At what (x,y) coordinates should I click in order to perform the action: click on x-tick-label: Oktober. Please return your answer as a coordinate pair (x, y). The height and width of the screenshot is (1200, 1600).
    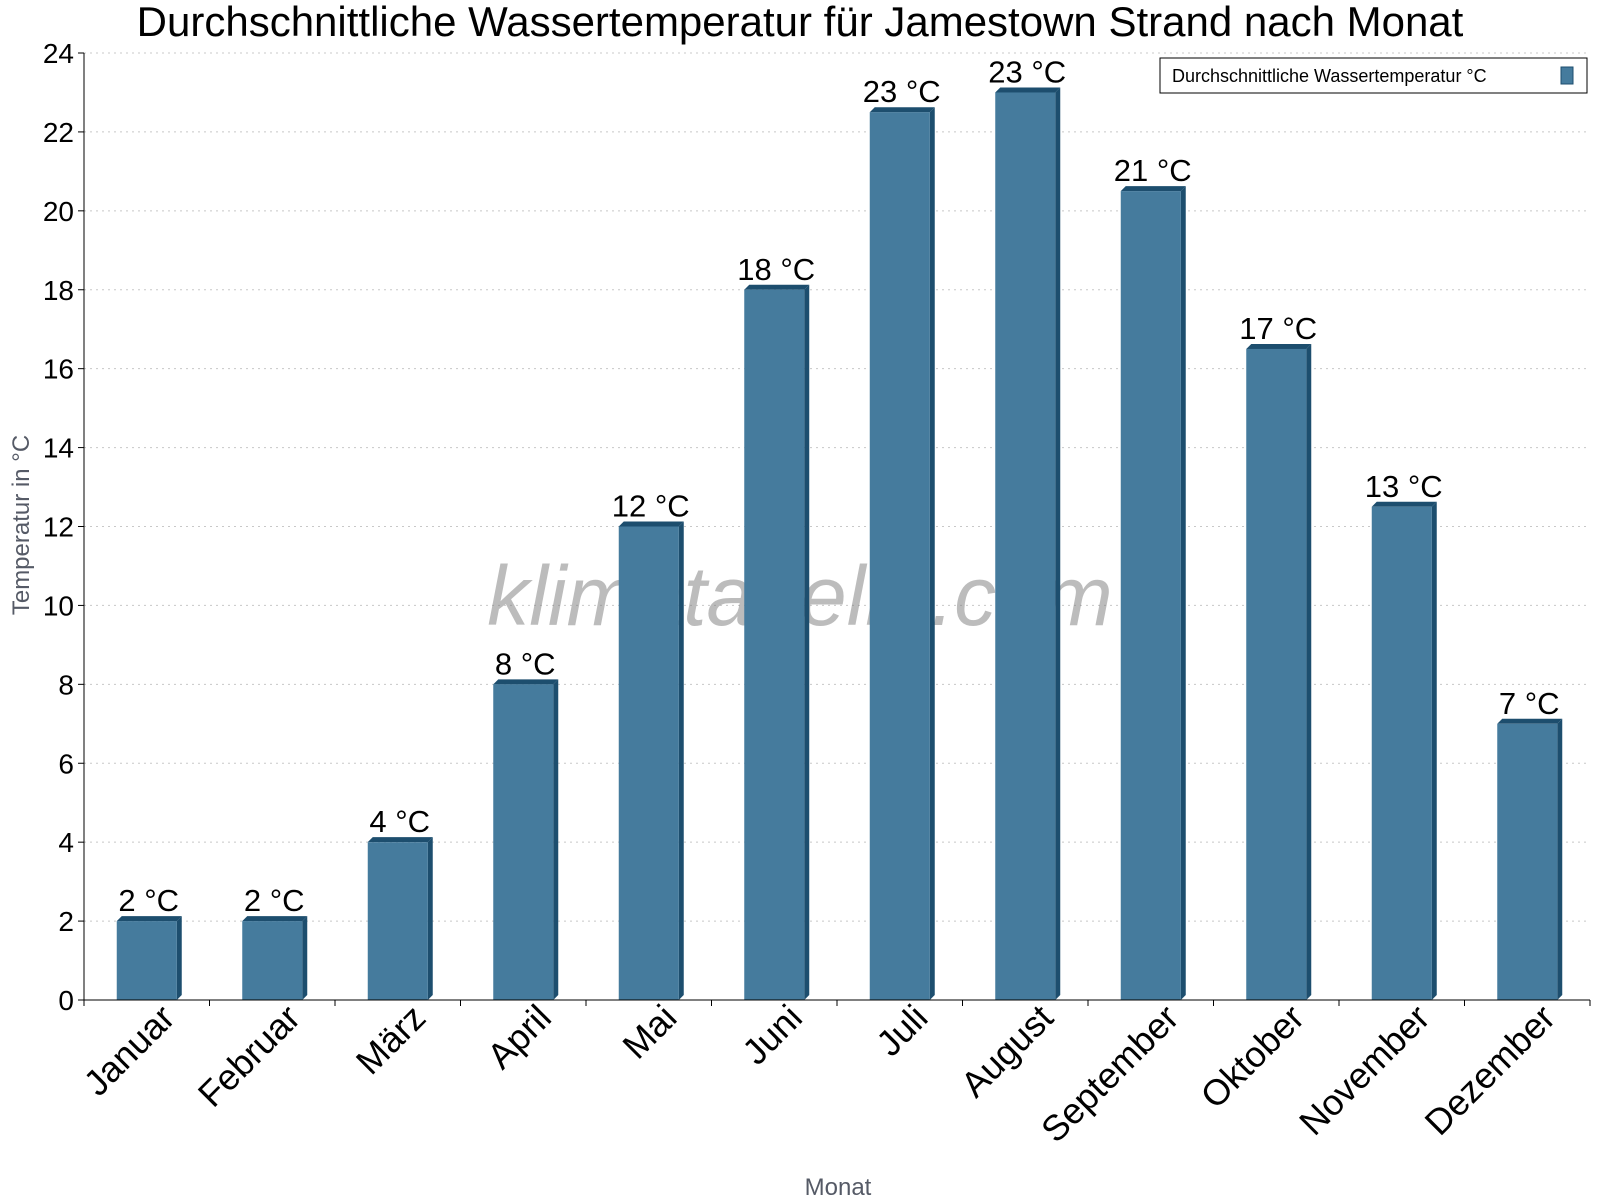
    Looking at the image, I should click on (1252, 1057).